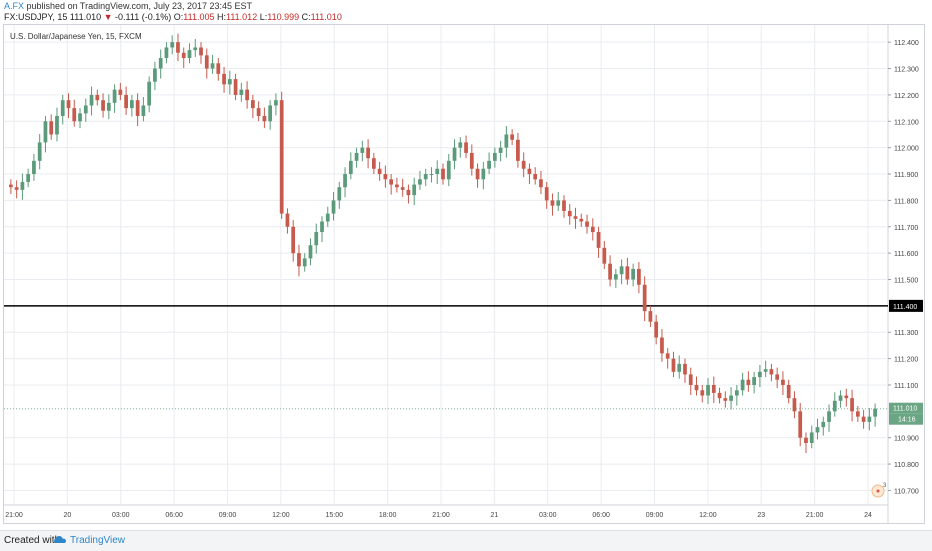 The height and width of the screenshot is (551, 932). What do you see at coordinates (108, 17) in the screenshot?
I see `down-arrow-icon: ▼` at bounding box center [108, 17].